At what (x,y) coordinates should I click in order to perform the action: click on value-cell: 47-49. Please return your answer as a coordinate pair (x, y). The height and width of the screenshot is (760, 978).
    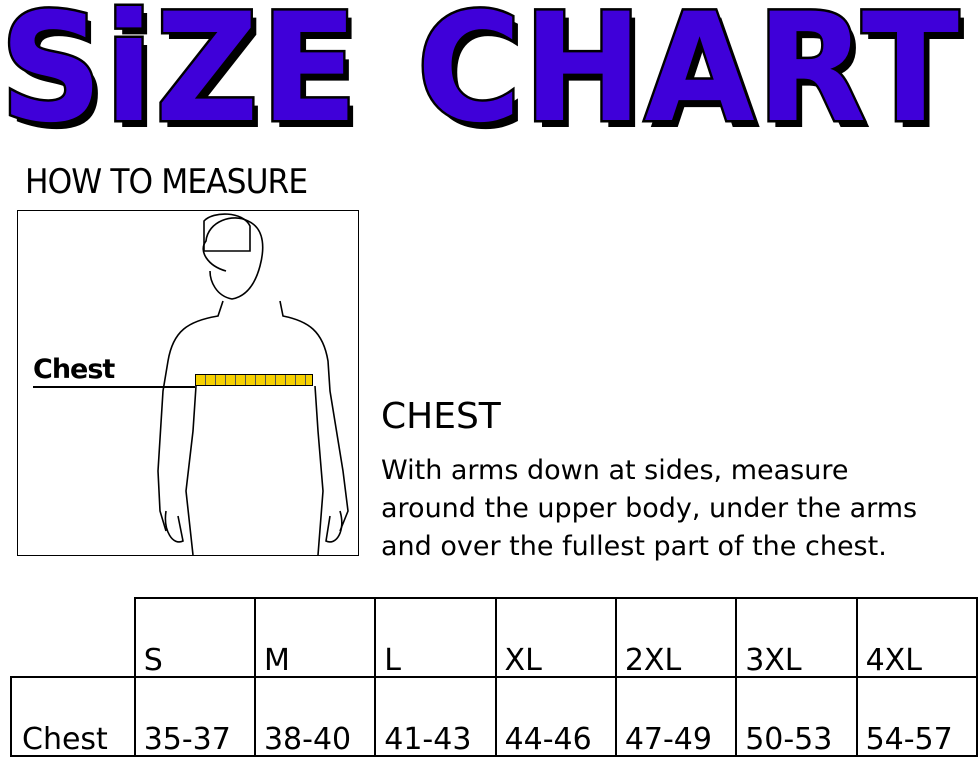
    Looking at the image, I should click on (676, 716).